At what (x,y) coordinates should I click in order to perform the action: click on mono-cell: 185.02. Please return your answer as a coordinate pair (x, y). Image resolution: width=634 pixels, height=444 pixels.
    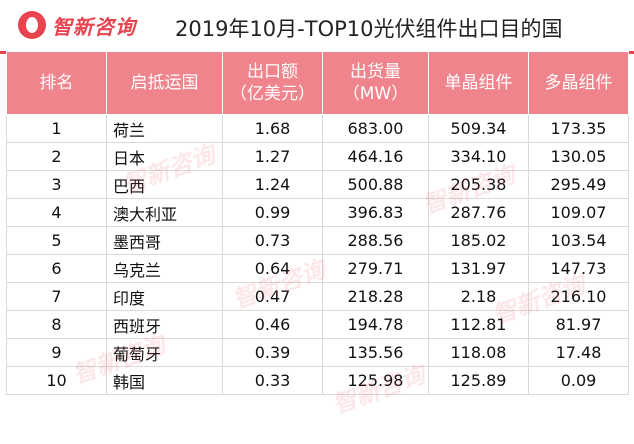
    Looking at the image, I should click on (478, 240).